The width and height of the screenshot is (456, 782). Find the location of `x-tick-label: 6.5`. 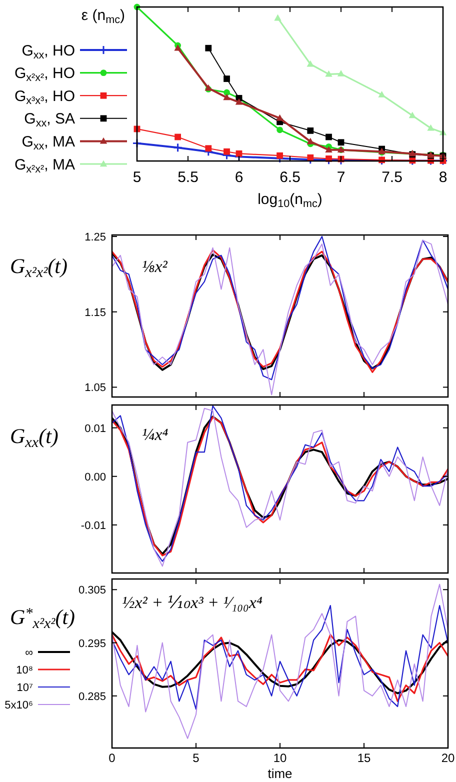

x-tick-label: 6.5 is located at coordinates (290, 177).